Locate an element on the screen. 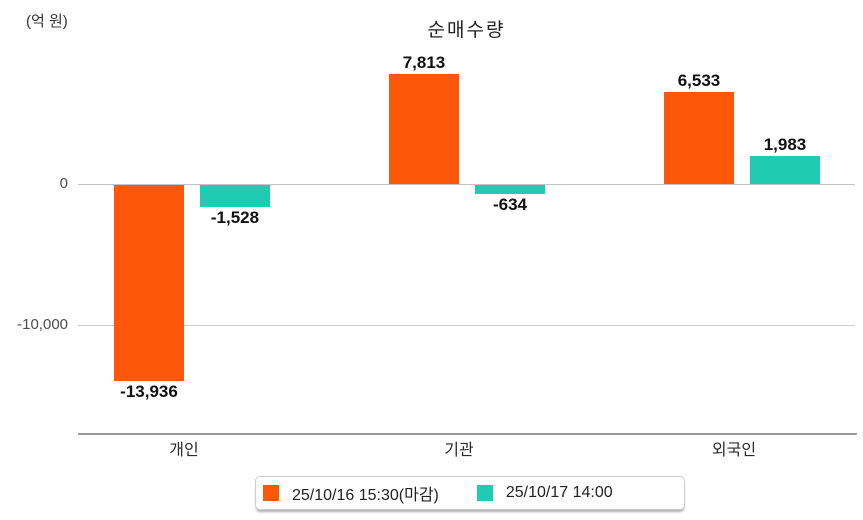 This screenshot has height=520, width=863. bar-value-label: -634 is located at coordinates (510, 204).